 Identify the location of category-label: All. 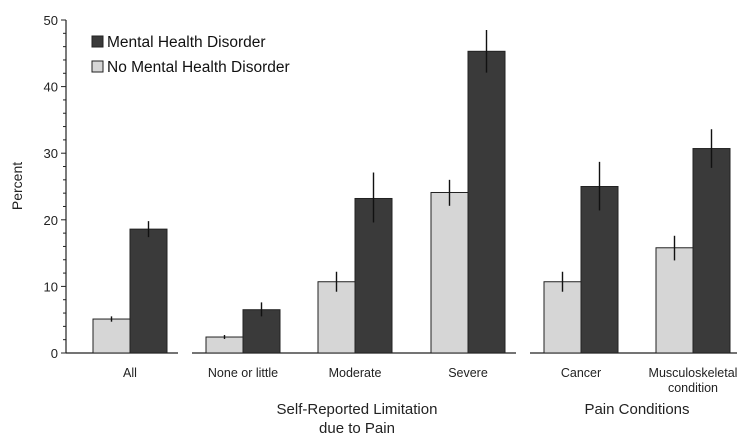
(130, 373).